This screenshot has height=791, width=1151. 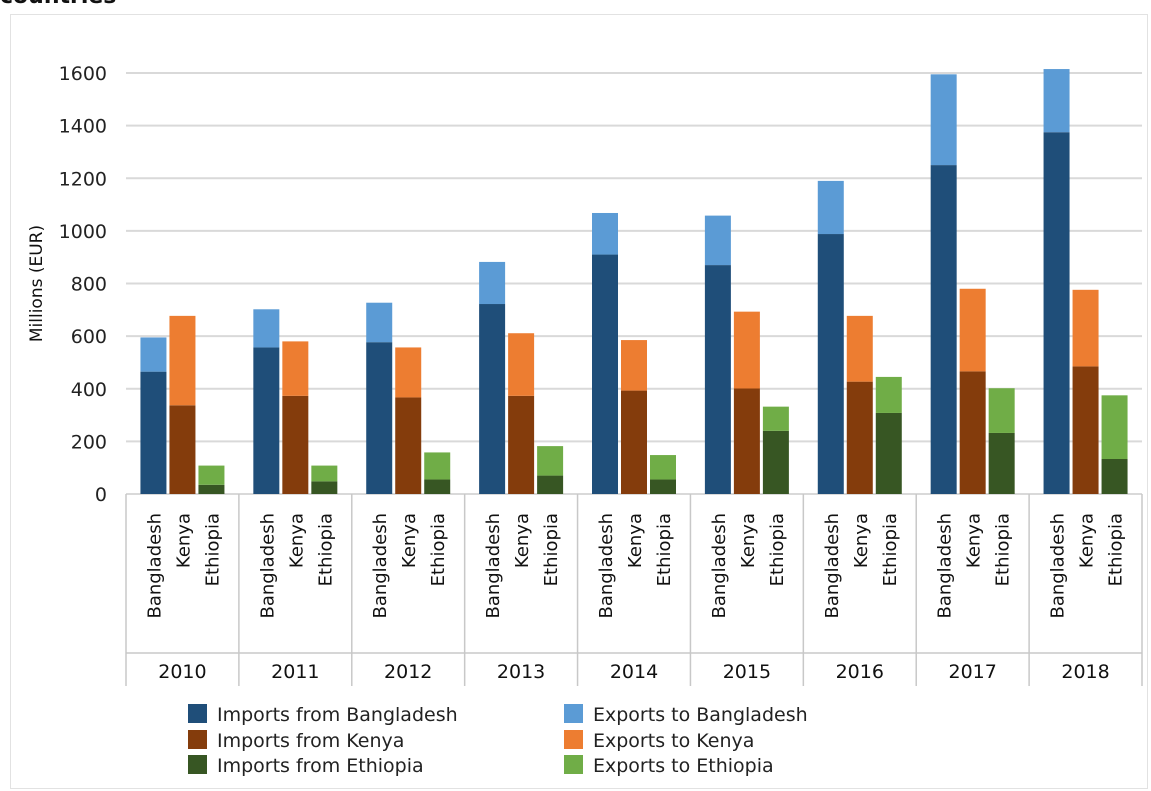 What do you see at coordinates (101, 495) in the screenshot?
I see `y-tick-label: 0` at bounding box center [101, 495].